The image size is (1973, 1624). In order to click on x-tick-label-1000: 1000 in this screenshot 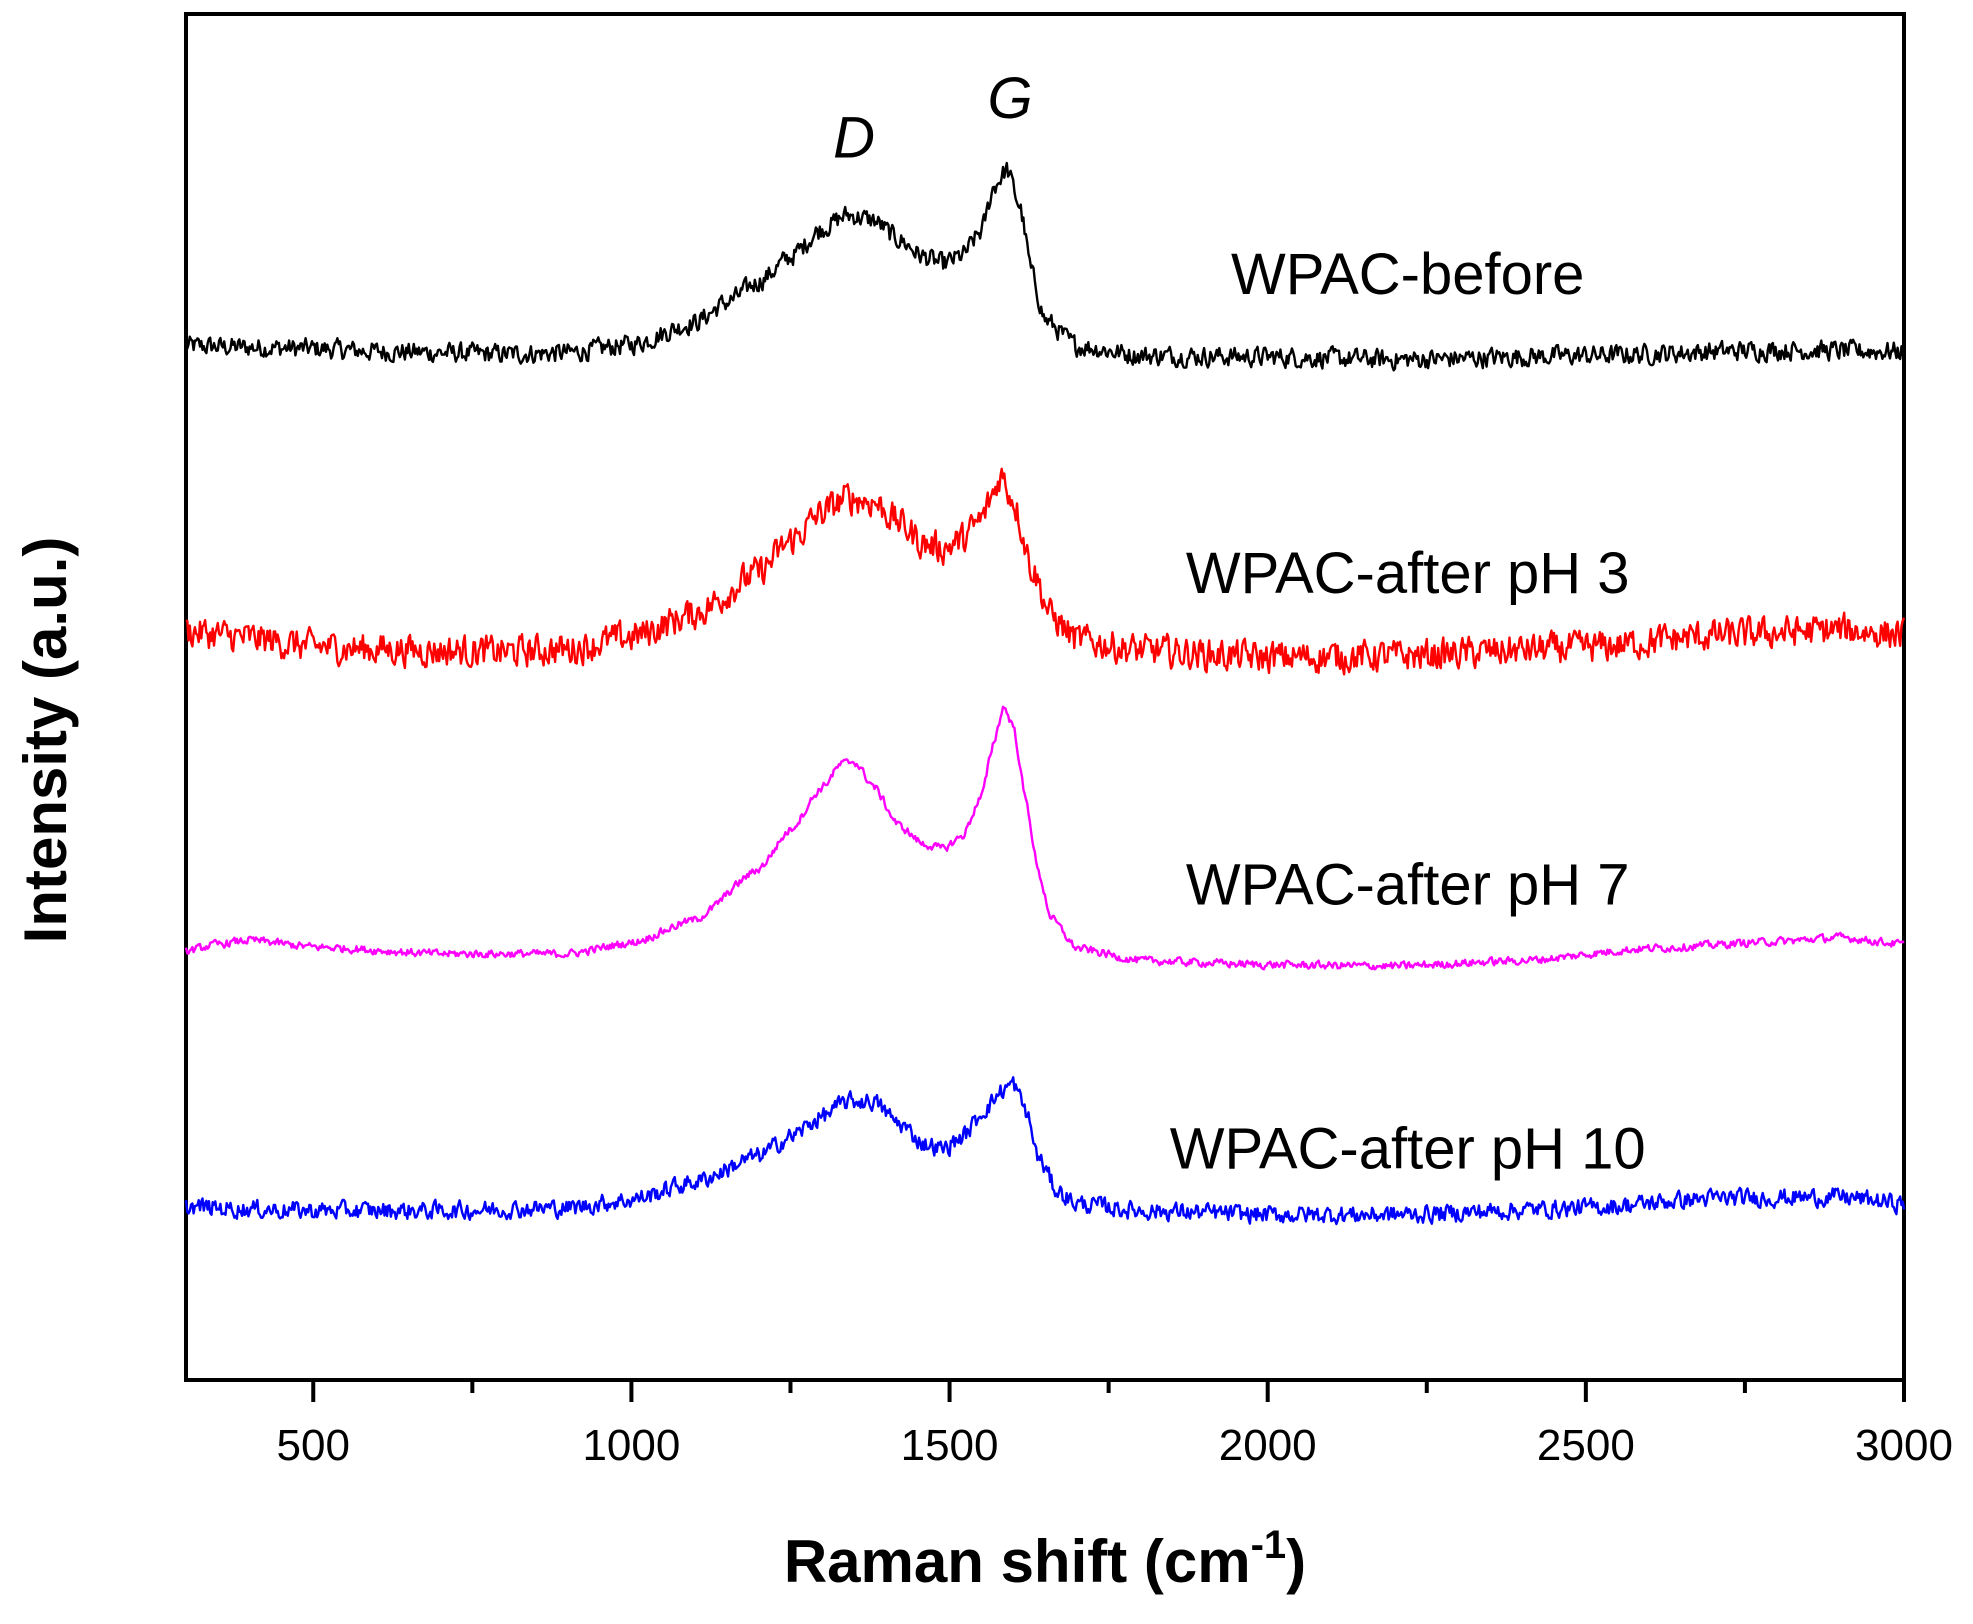, I will do `click(631, 1445)`.